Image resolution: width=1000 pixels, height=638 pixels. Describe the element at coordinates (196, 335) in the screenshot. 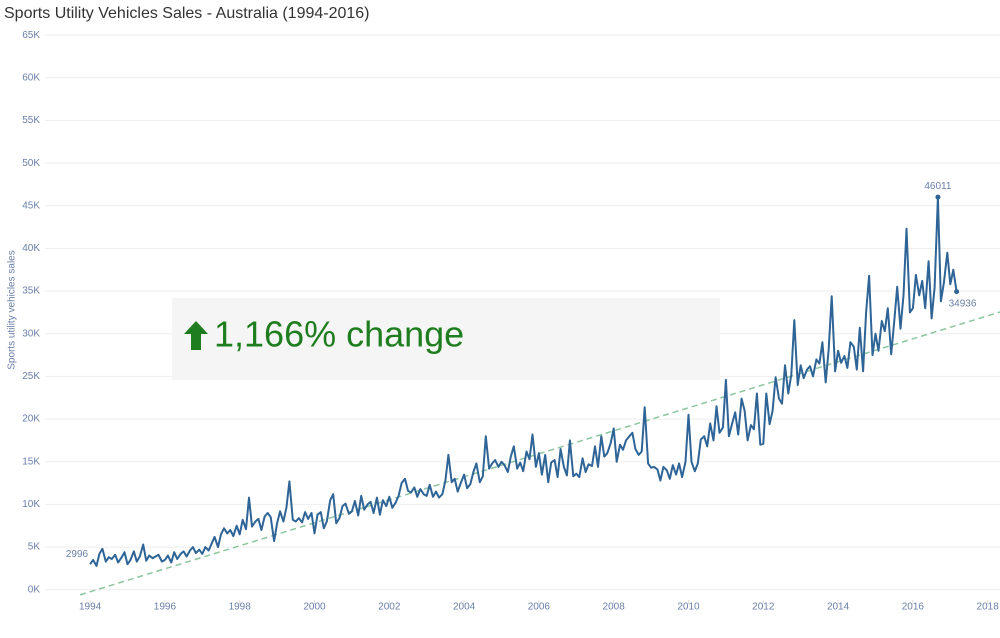

I see `up-arrow` at that location.